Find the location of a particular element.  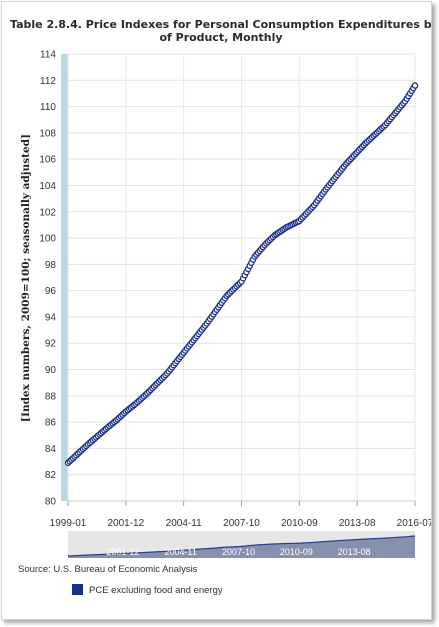

source-note: Source: U.S. Bureau of Economic Analysis is located at coordinates (108, 569).